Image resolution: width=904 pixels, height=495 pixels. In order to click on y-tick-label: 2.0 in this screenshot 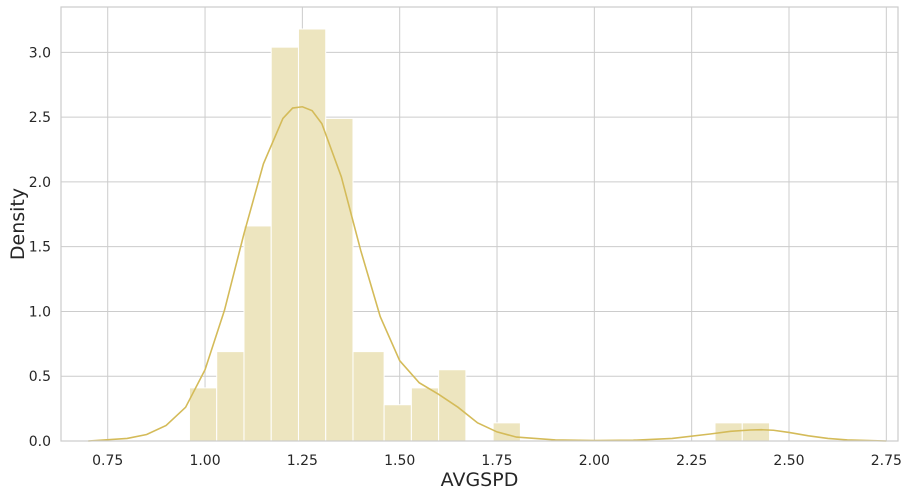, I will do `click(40, 183)`.